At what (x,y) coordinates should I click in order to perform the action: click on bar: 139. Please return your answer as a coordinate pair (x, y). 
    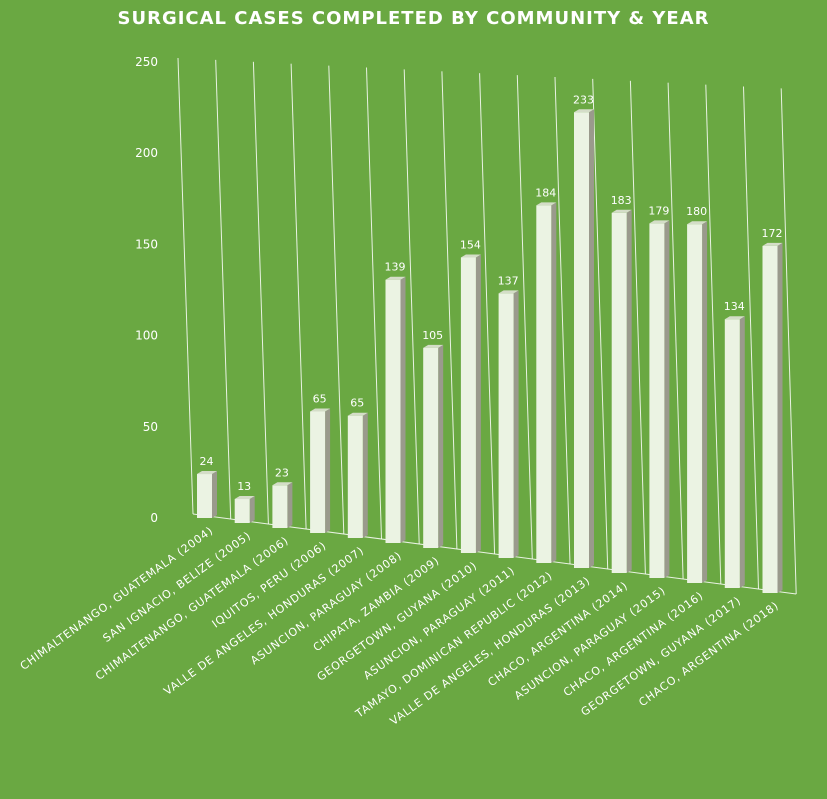
    Looking at the image, I should click on (395, 402).